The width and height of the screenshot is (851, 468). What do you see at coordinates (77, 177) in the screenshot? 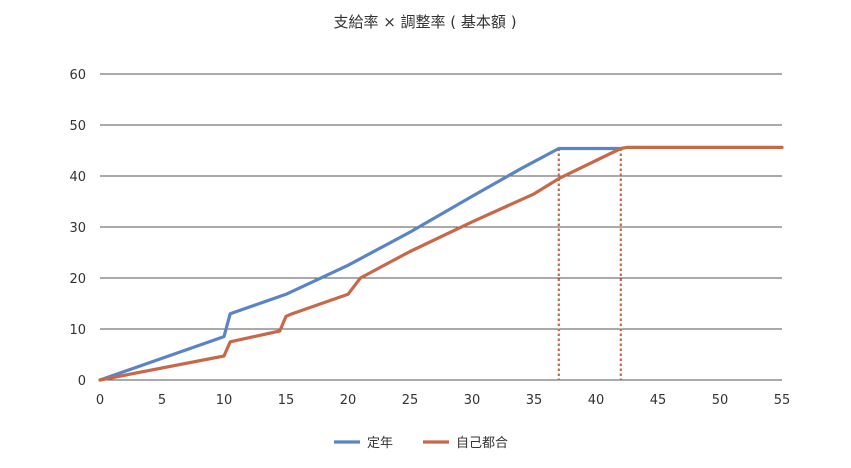
I see `y-tick-label: 40` at bounding box center [77, 177].